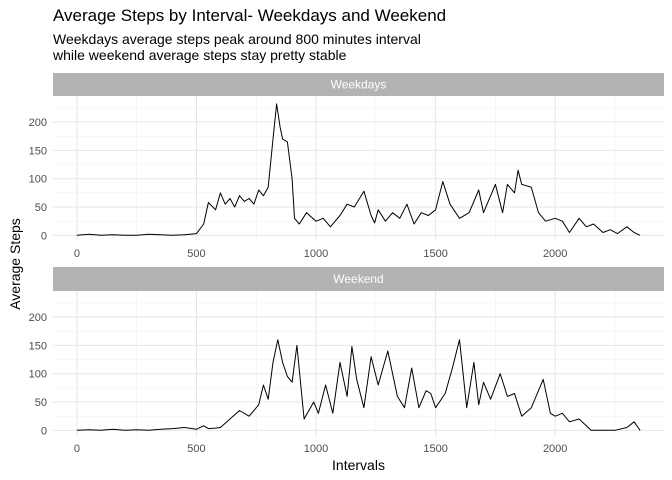 Image resolution: width=672 pixels, height=480 pixels. I want to click on panel-0-y-tick-label: 50, so click(41, 208).